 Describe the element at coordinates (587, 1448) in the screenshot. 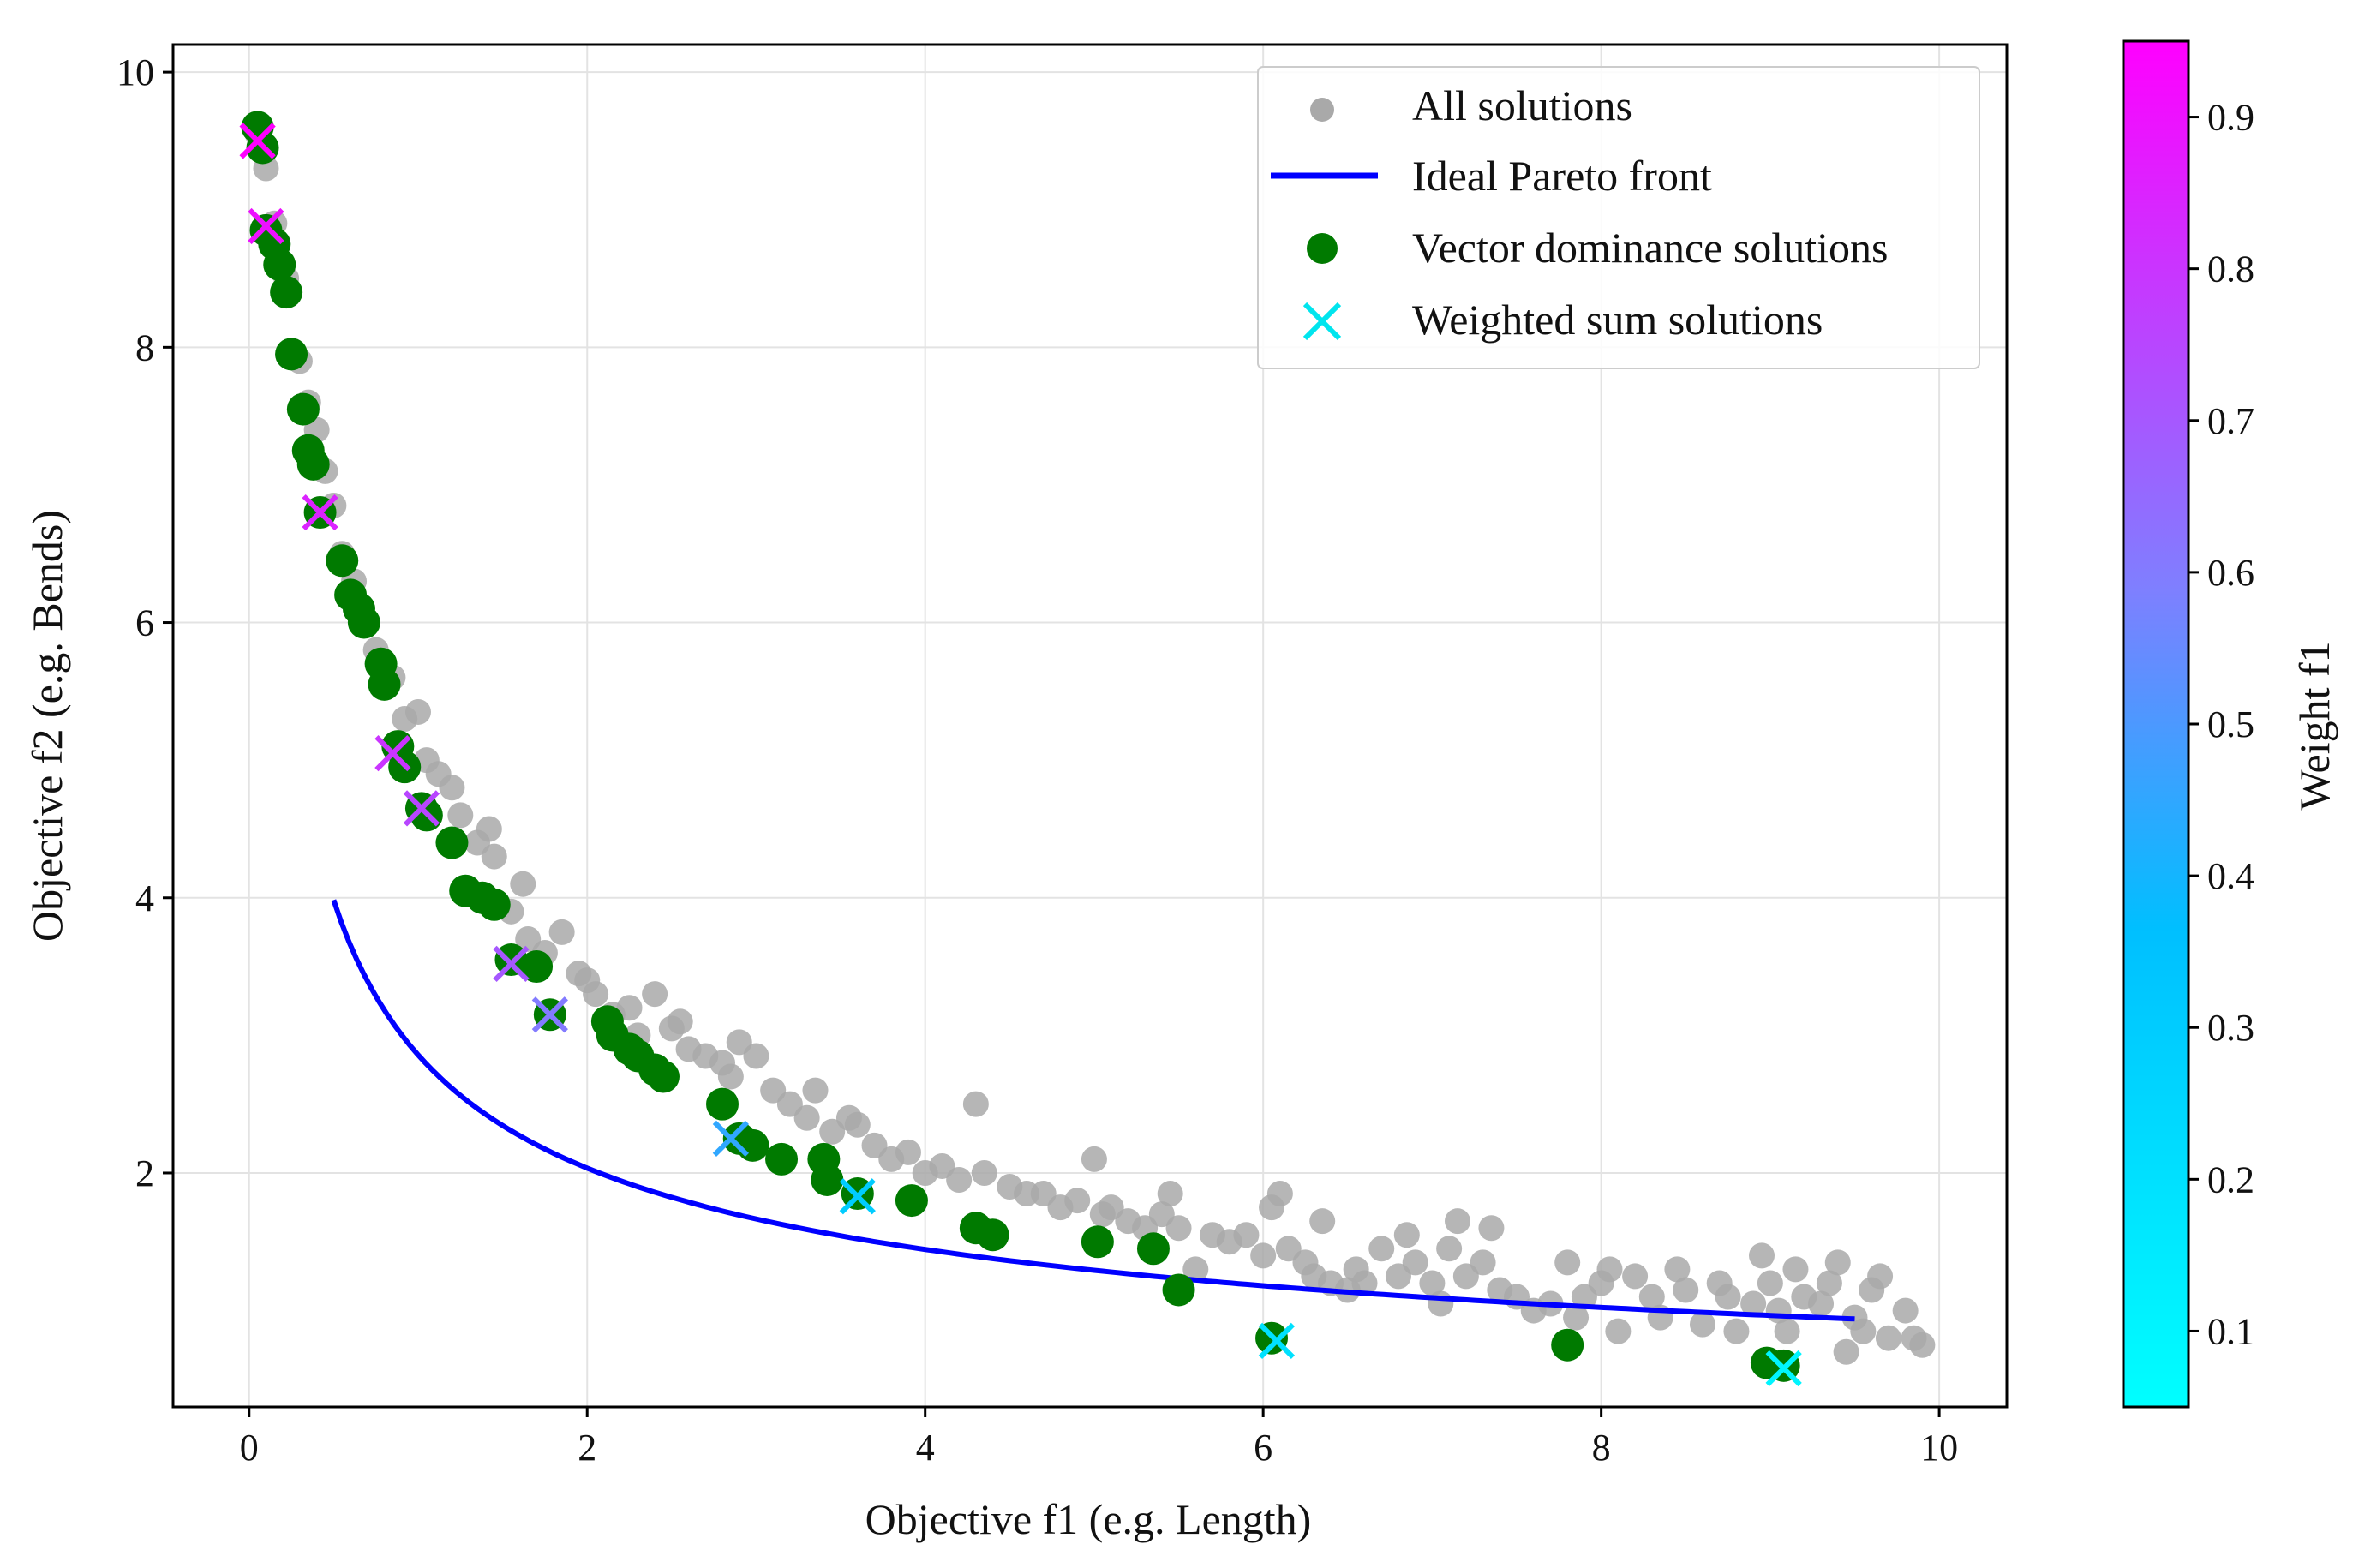

I see `x-tick-label: 2` at that location.